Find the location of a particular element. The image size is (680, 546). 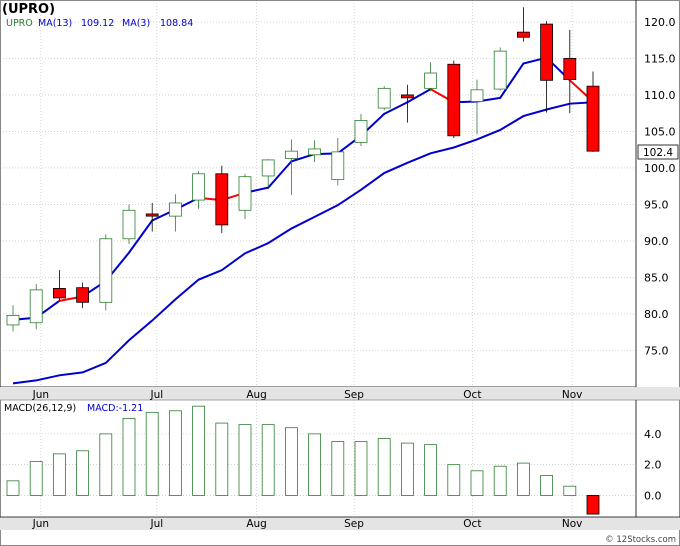

macd-legend-title: MACD(26,12,9) is located at coordinates (40, 408).